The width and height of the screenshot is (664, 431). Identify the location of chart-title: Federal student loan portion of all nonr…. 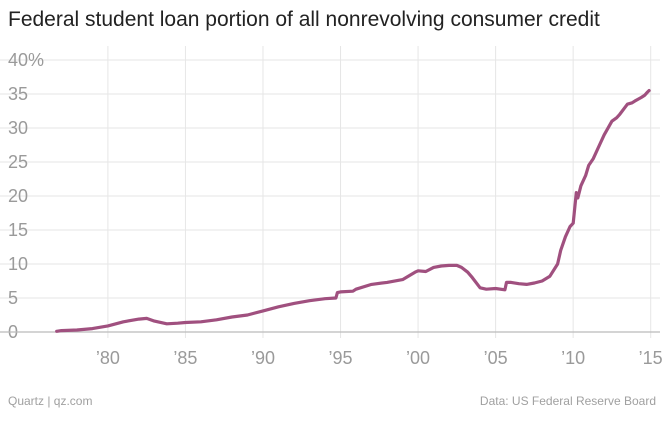
(304, 19).